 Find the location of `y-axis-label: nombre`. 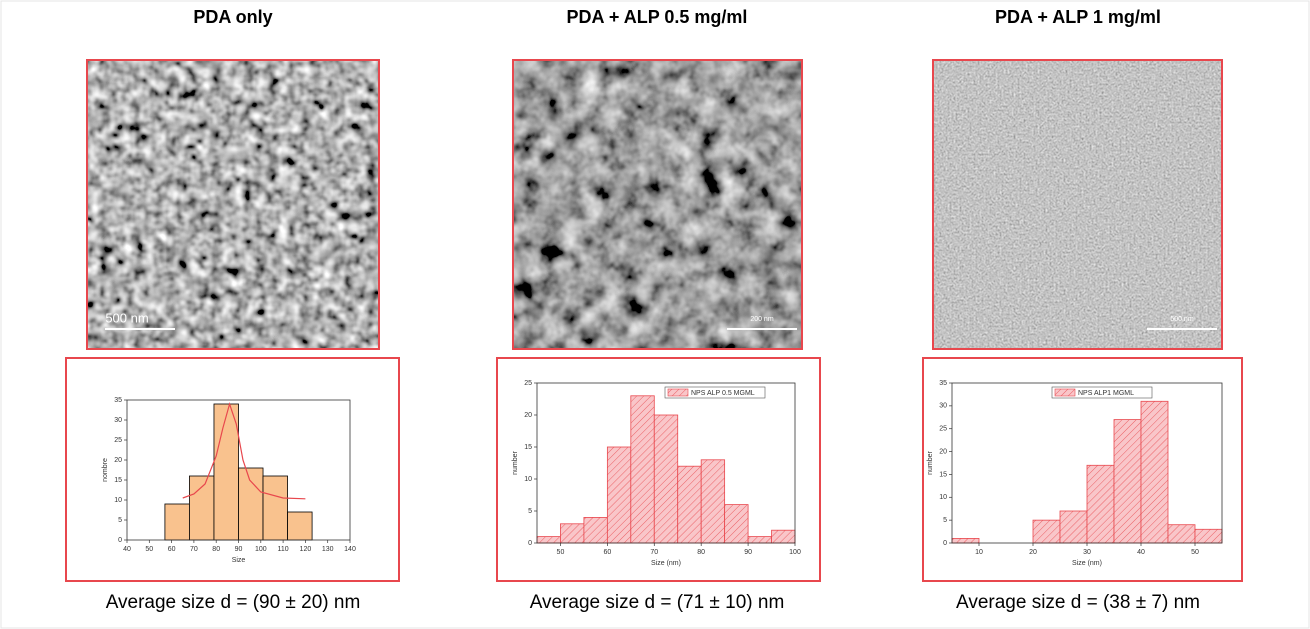

y-axis-label: nombre is located at coordinates (105, 470).